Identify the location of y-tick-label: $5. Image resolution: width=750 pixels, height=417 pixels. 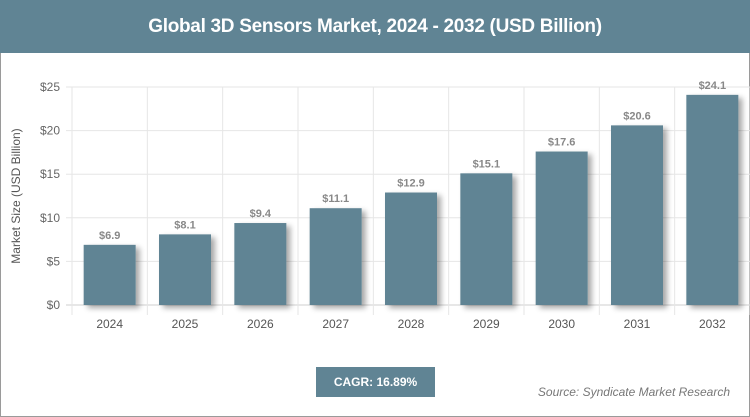
(54, 261).